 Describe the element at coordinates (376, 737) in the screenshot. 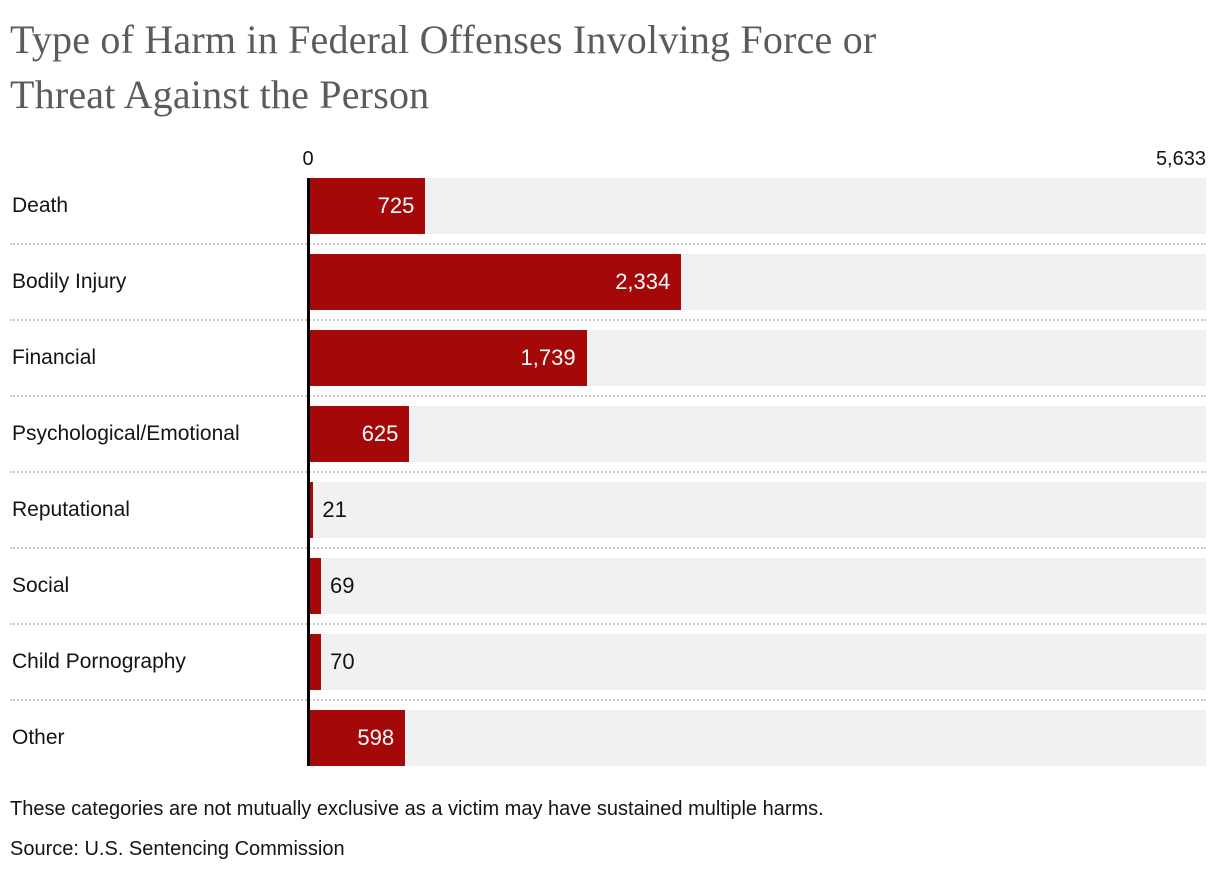

I see `bar-value-inside: 598` at that location.